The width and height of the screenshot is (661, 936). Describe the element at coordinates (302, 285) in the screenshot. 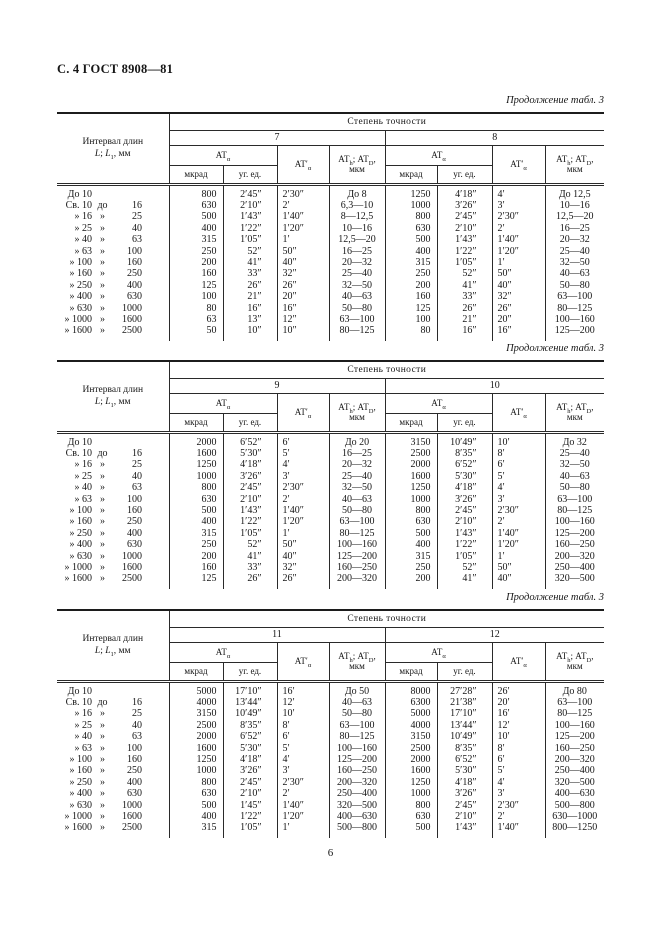

I see `at-prime-cell: 26″` at that location.